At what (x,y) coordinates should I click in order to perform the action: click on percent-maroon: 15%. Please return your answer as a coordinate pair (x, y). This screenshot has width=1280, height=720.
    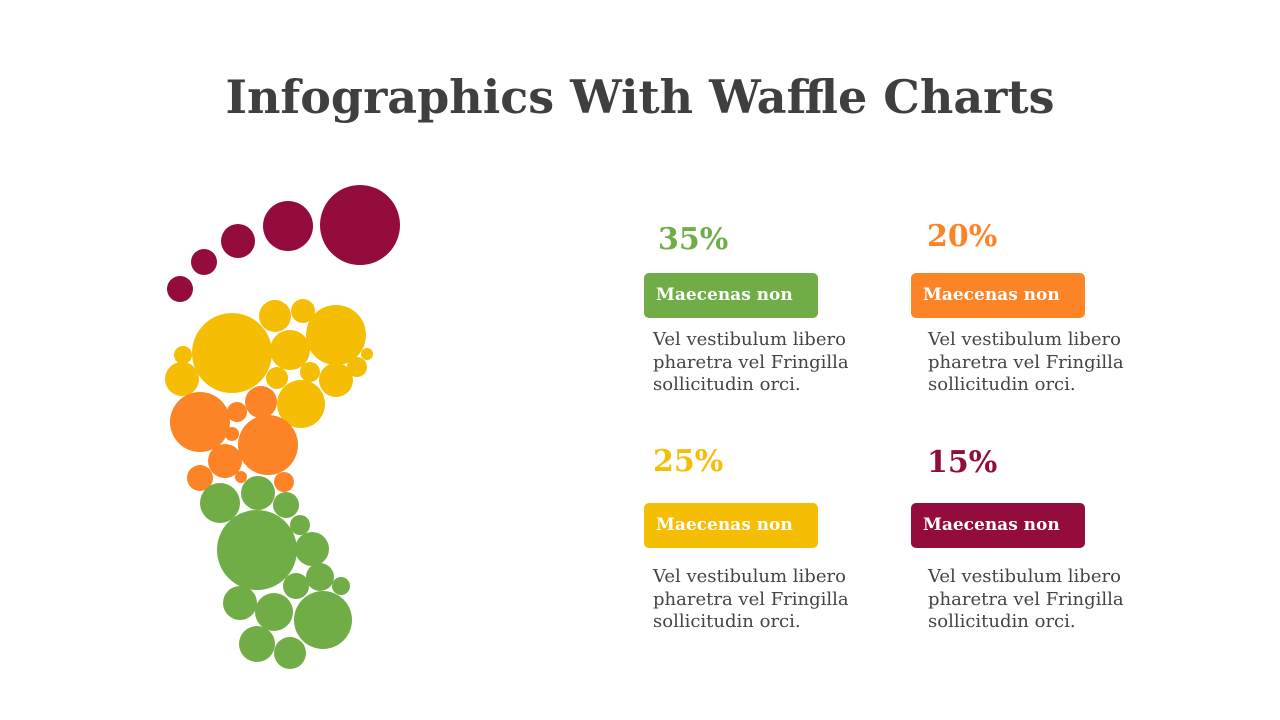
    Looking at the image, I should click on (962, 462).